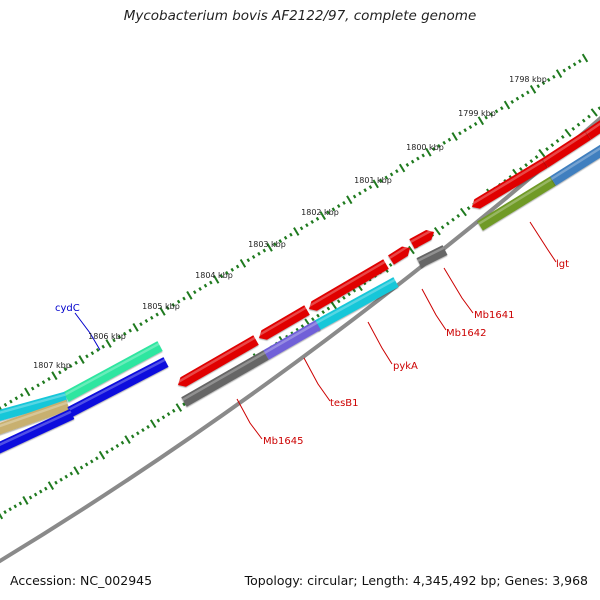 This screenshot has height=600, width=600. What do you see at coordinates (346, 284) in the screenshot?
I see `gene-bar-pykA-upper-highlight` at bounding box center [346, 284].